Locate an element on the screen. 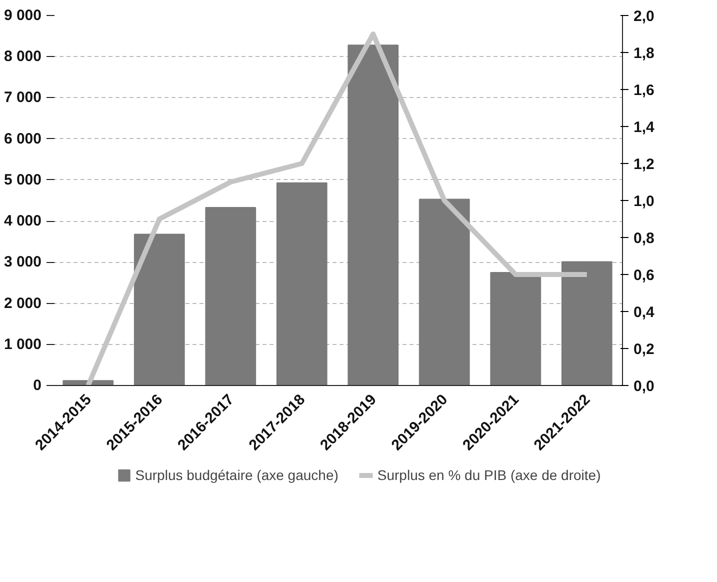 The image size is (717, 582). y-tick-label: 6 000 is located at coordinates (23, 139).